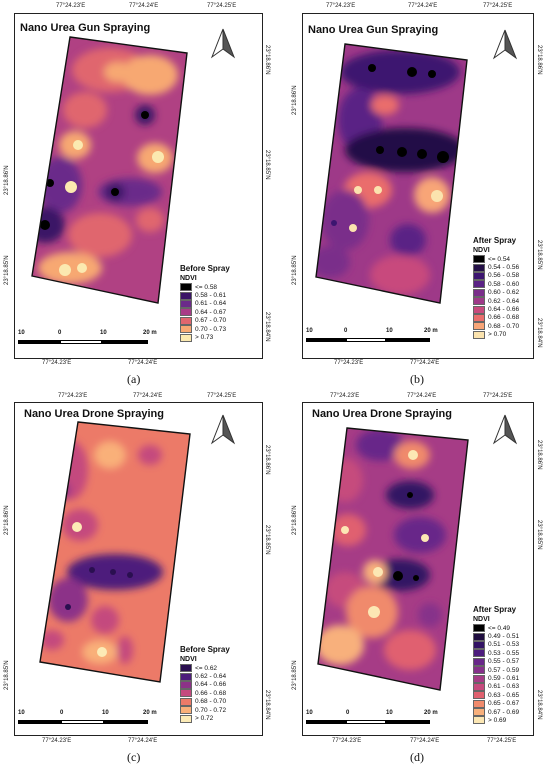  Describe the element at coordinates (504, 662) in the screenshot. I see `legend-label: 0.55 - 0.57` at that location.